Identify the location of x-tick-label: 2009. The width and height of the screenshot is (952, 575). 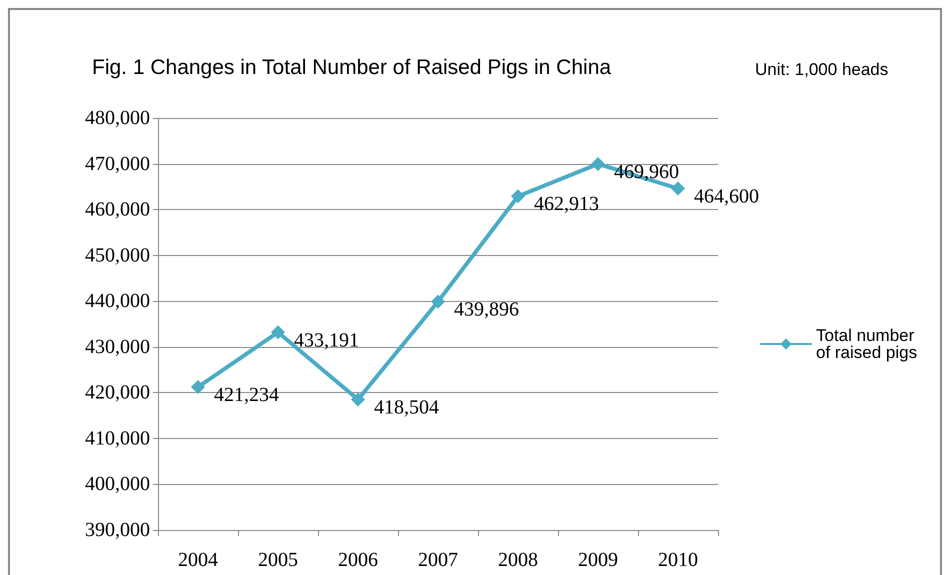
(598, 560).